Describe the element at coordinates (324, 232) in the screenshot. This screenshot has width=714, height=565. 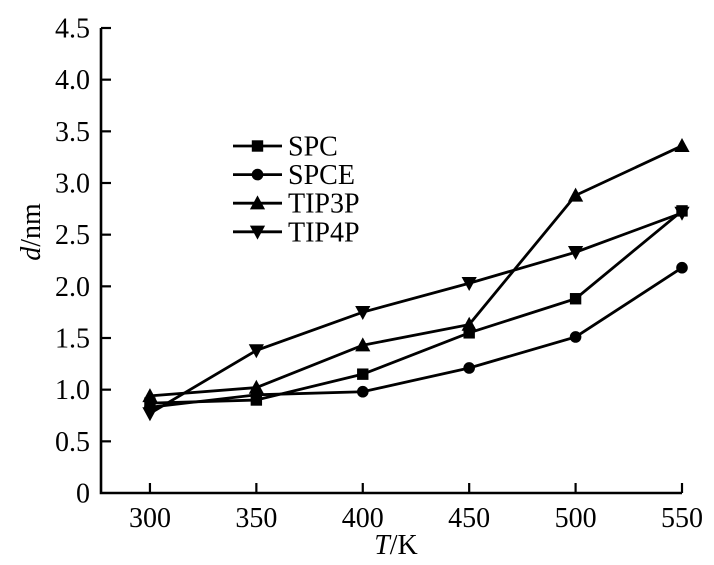
I see `legend-label-TIP4P: TIP4P` at that location.